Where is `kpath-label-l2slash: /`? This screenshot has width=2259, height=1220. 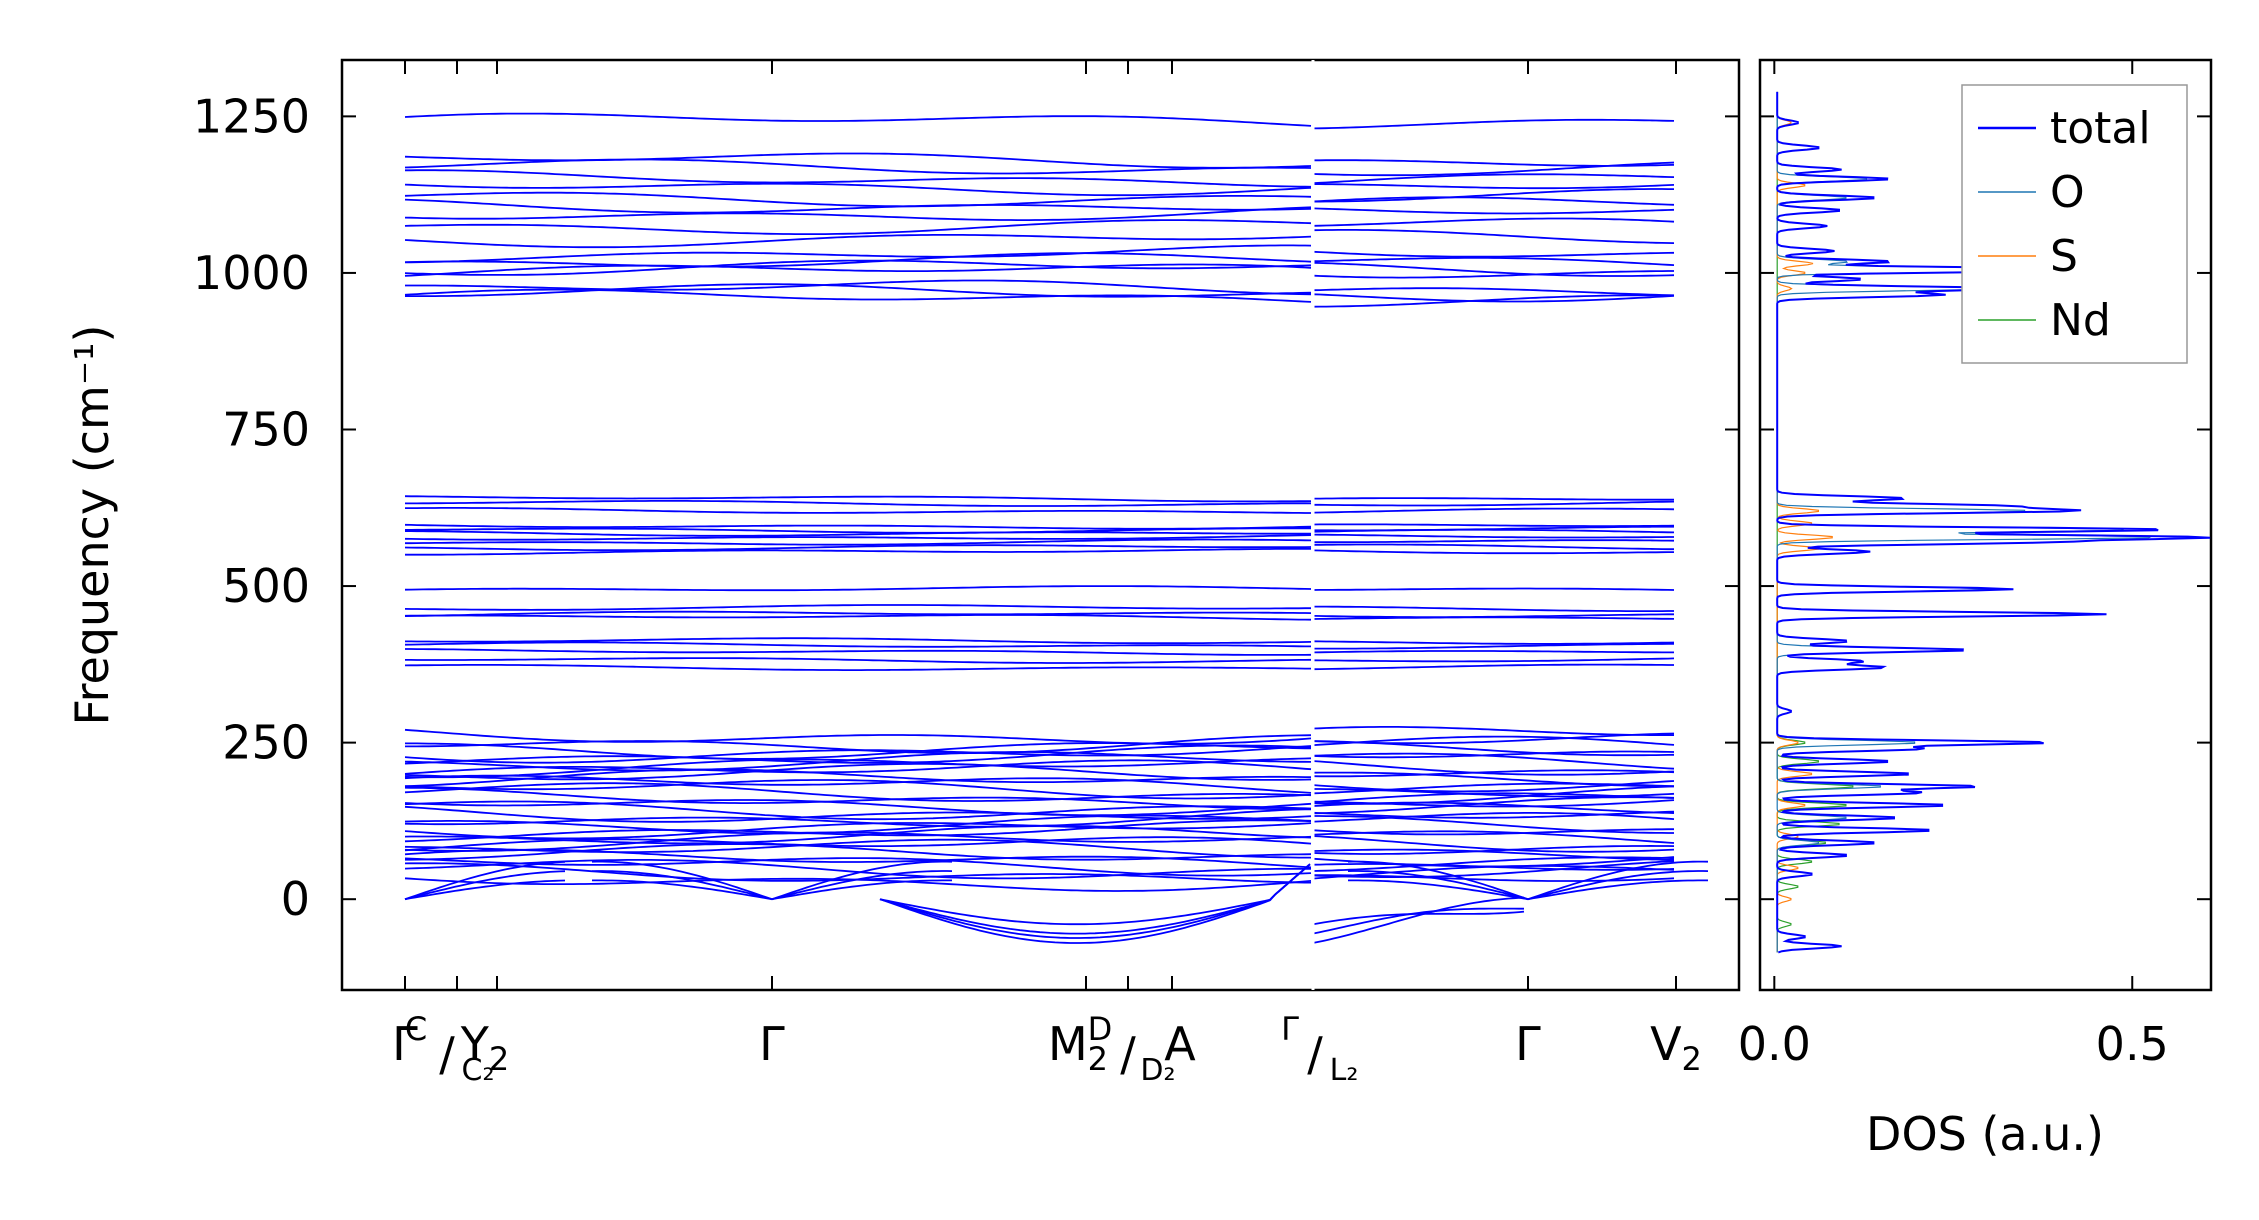
kpath-label-l2slash: / is located at coordinates (1315, 1054).